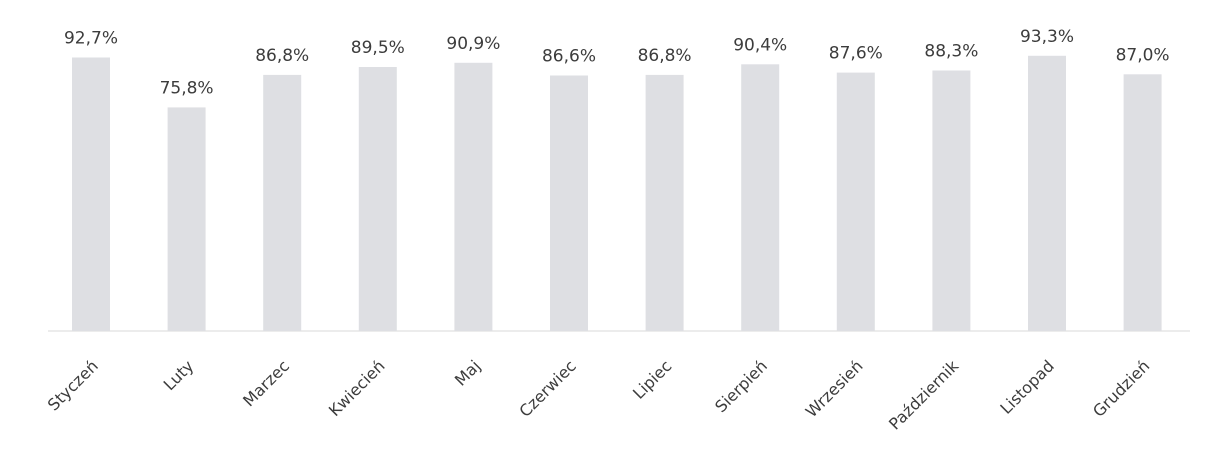  Describe the element at coordinates (467, 372) in the screenshot. I see `category-label-5: Maj` at that location.